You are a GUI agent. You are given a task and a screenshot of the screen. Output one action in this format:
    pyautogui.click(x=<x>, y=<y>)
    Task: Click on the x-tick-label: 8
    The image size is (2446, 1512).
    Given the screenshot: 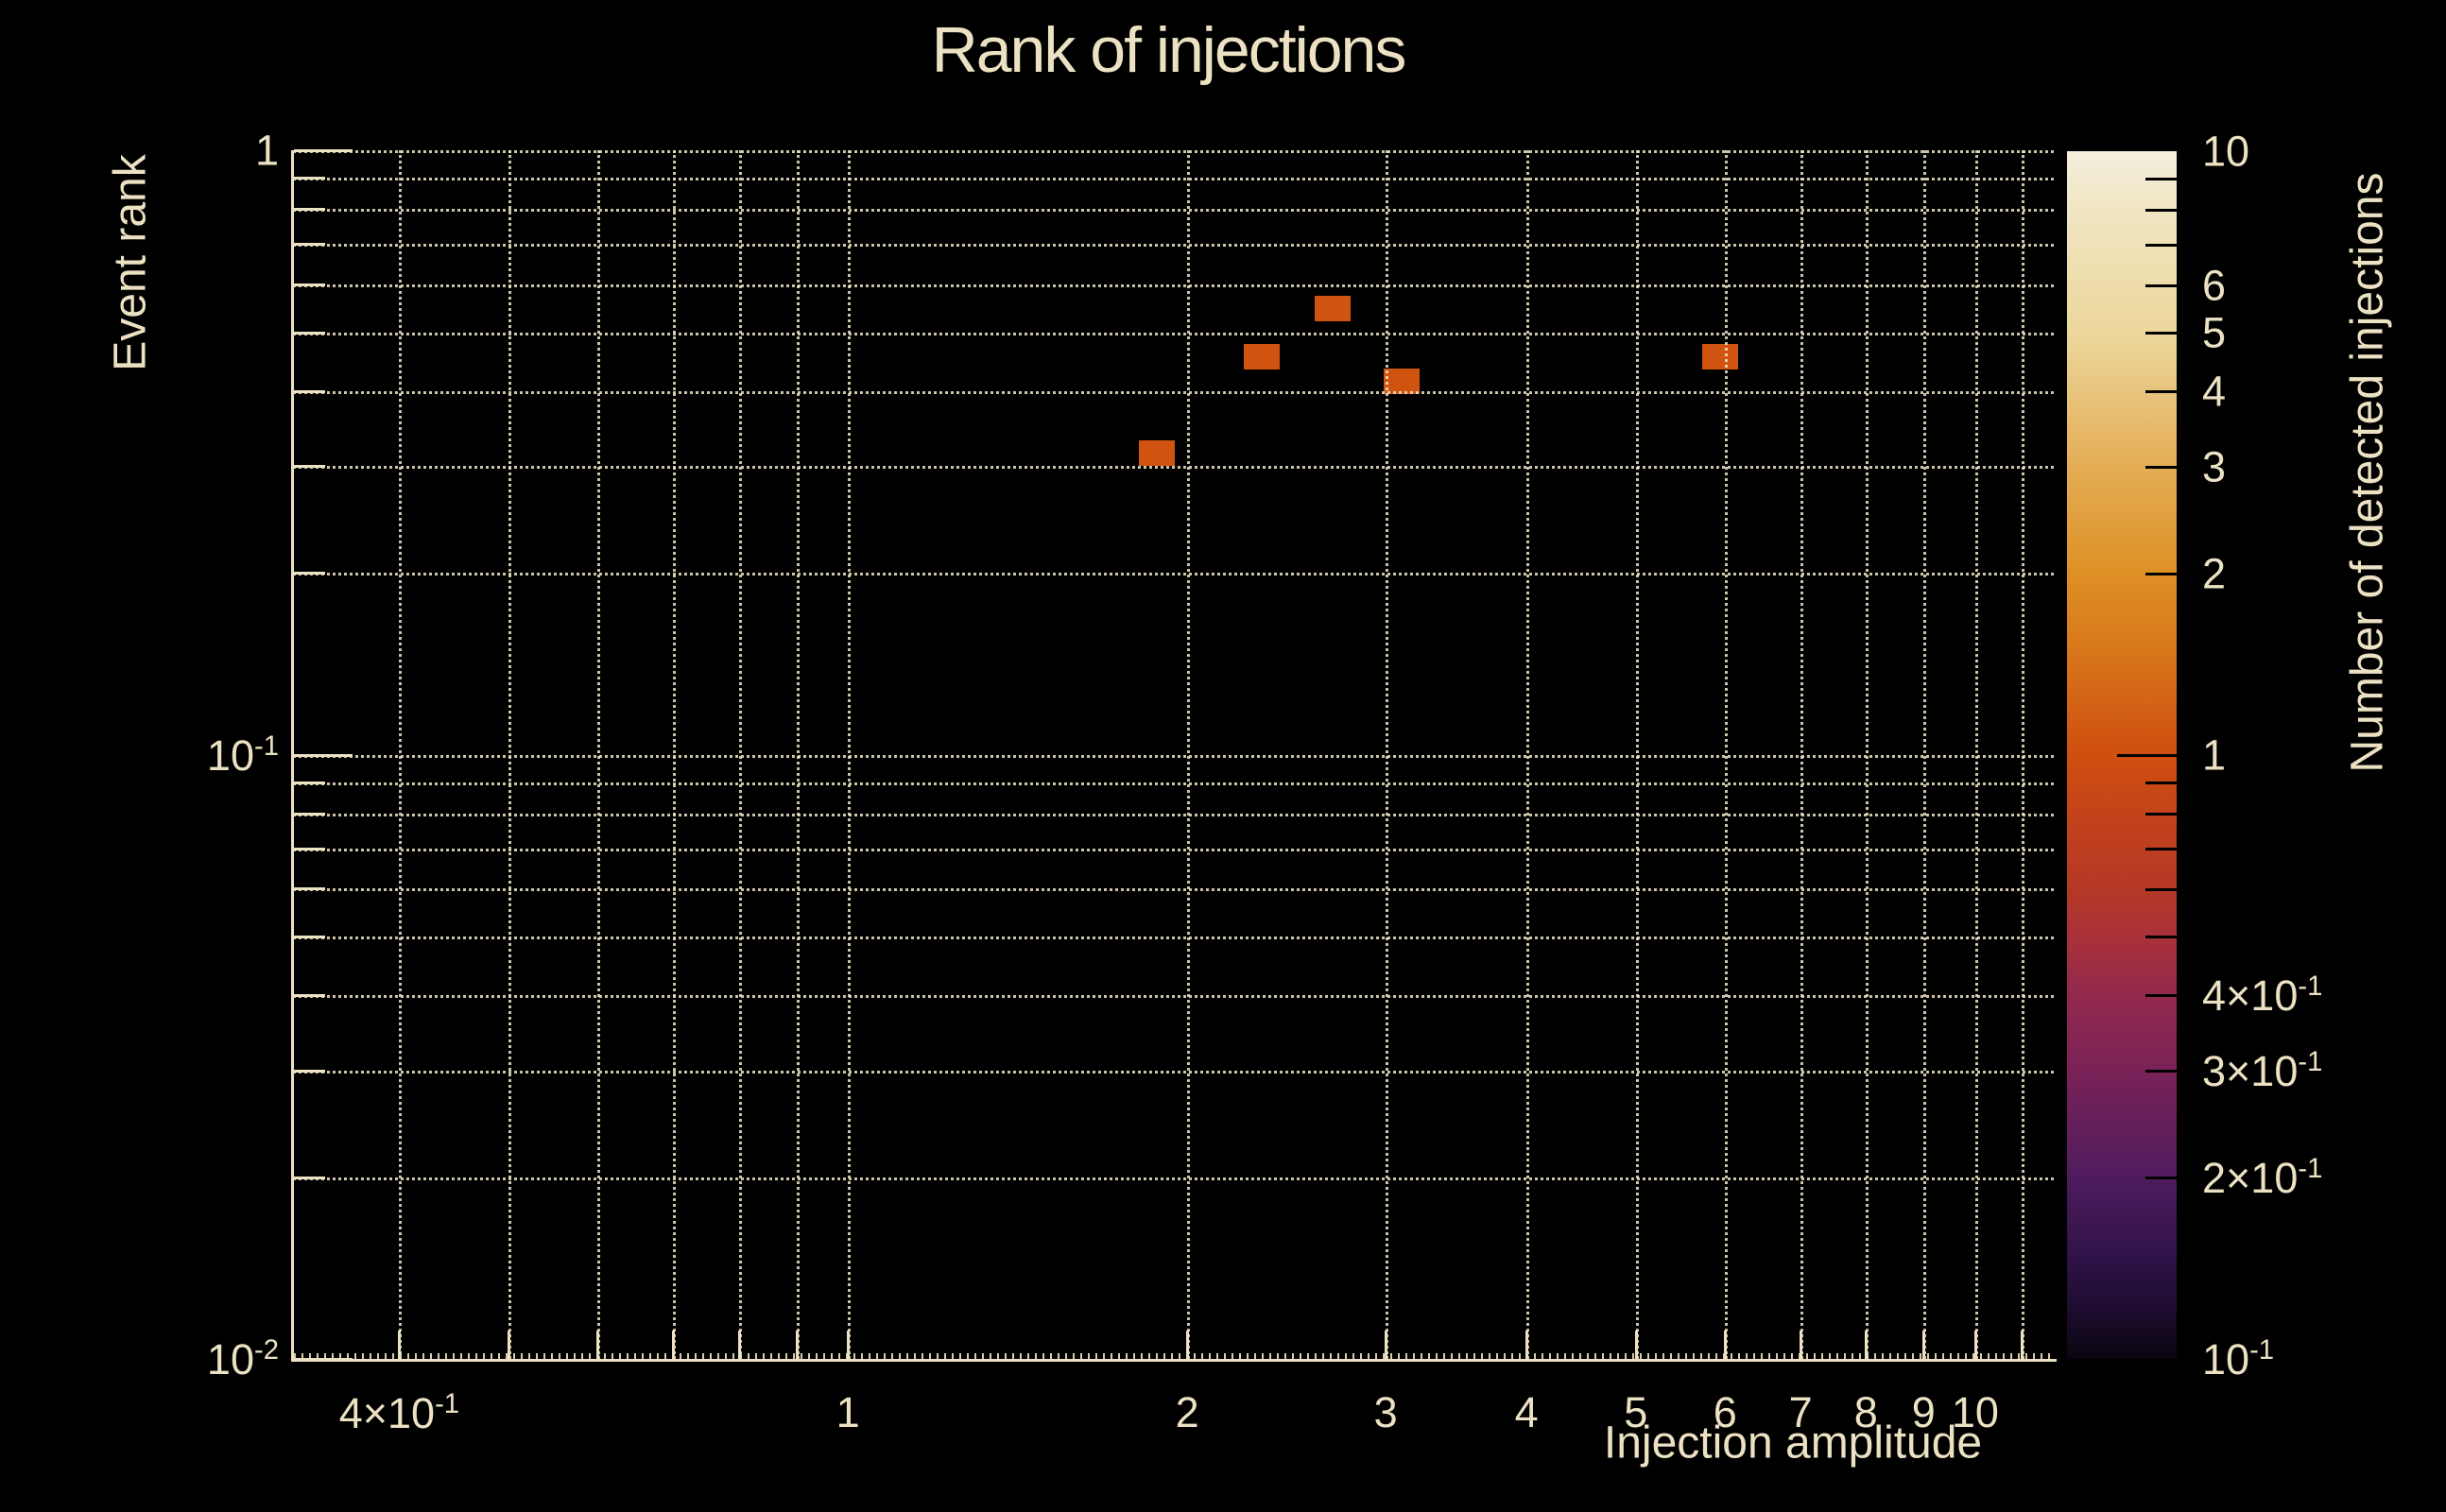 What is the action you would take?
    pyautogui.click(x=1865, y=1412)
    